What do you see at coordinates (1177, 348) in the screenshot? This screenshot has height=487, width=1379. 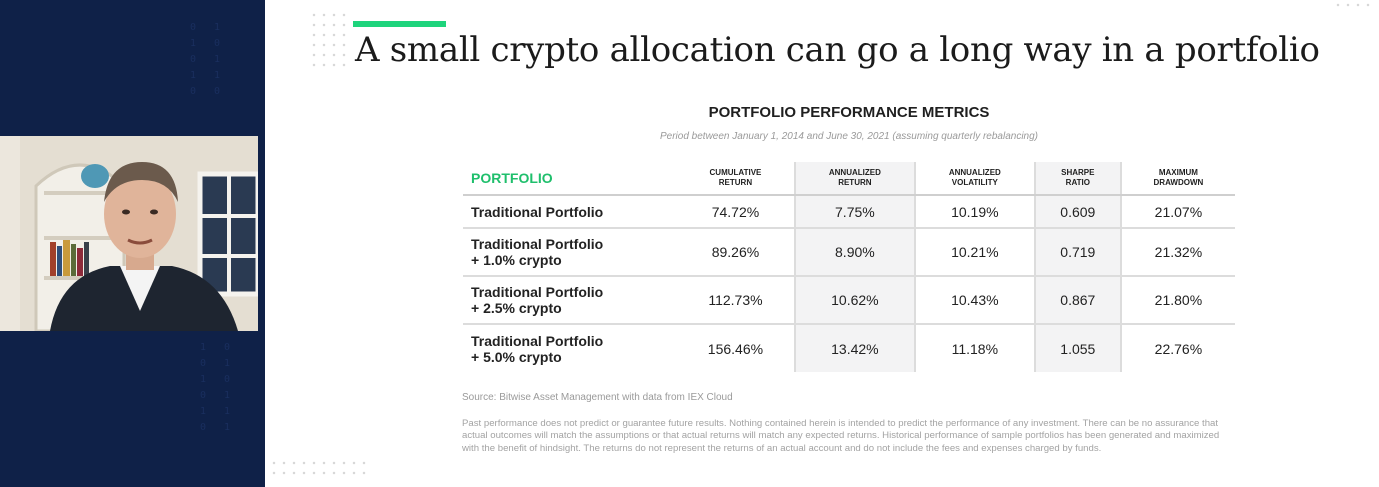 I see `maximum-drawdown-cell: 22.76%` at bounding box center [1177, 348].